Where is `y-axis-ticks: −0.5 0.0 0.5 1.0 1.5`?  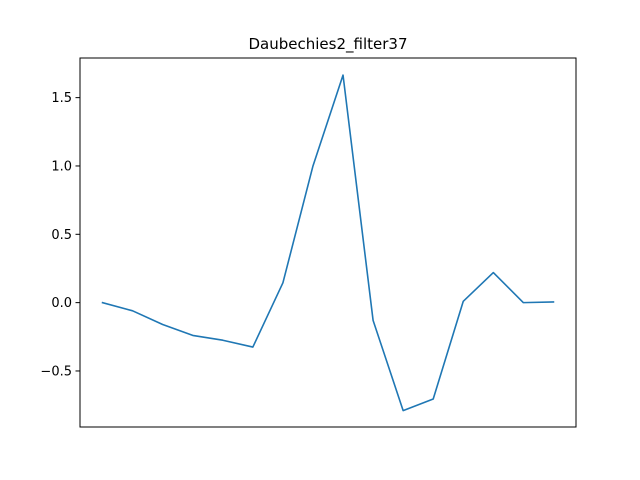
y-axis-ticks: −0.5 0.0 0.5 1.0 1.5 is located at coordinates (60, 235).